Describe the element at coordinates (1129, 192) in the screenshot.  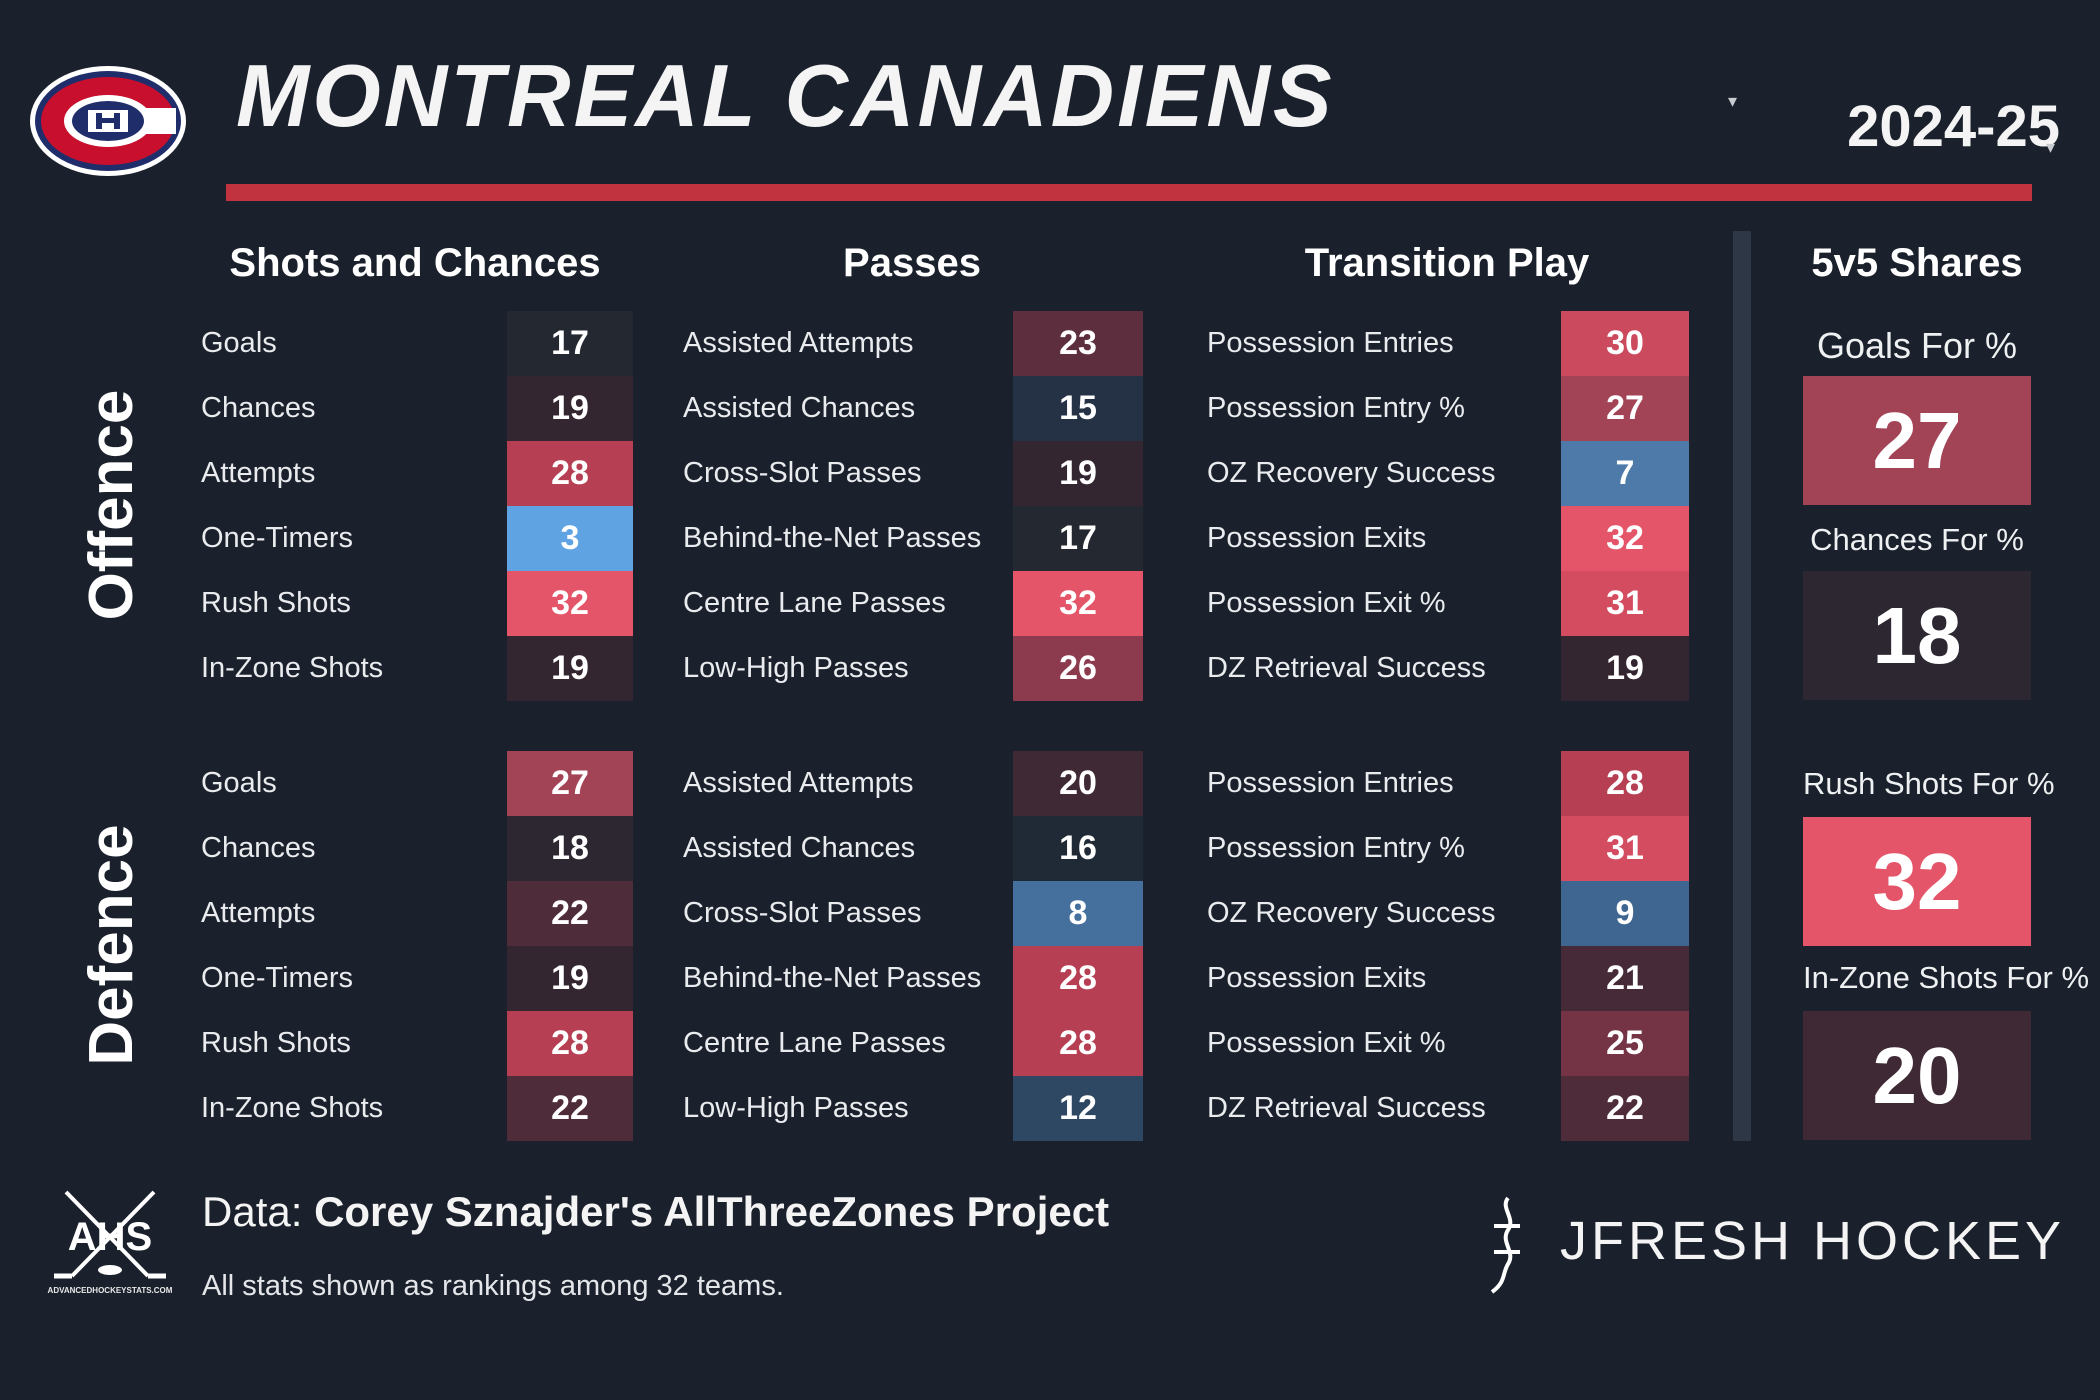
I see `header-accent-bar` at that location.